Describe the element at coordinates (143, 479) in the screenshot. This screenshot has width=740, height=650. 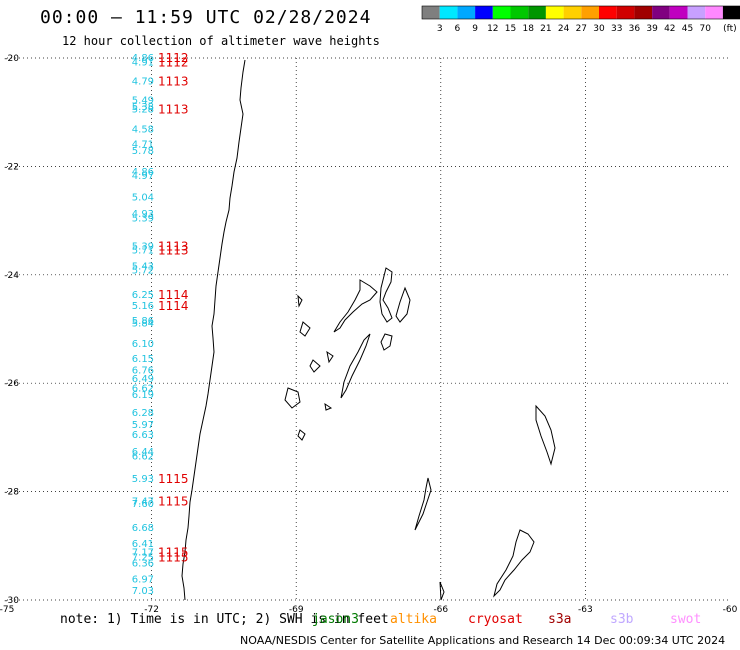
I see `wave-height-label: 5.93` at that location.